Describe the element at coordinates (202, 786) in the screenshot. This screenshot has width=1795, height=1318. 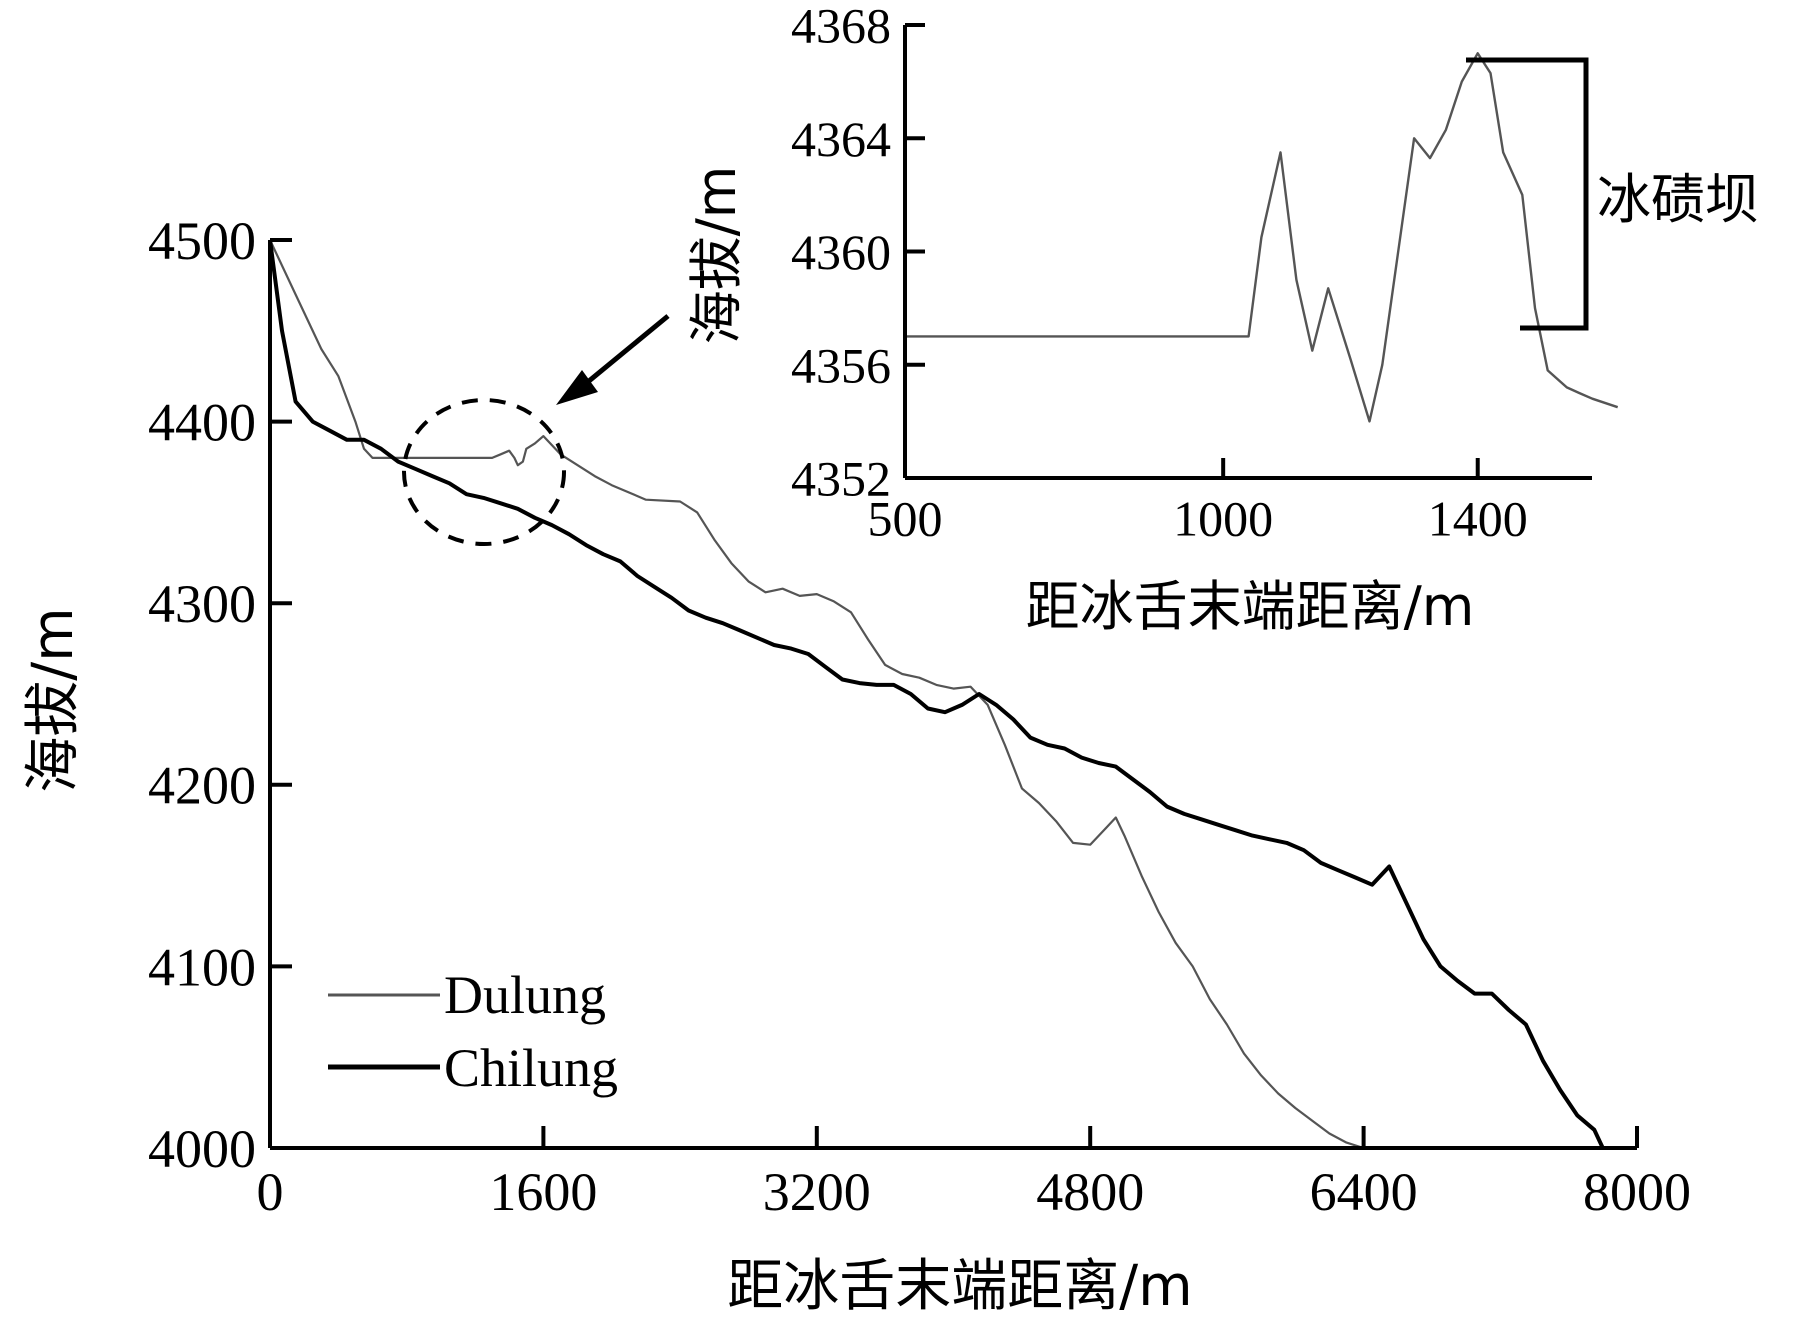
I see `y-tick-label: 4200` at that location.